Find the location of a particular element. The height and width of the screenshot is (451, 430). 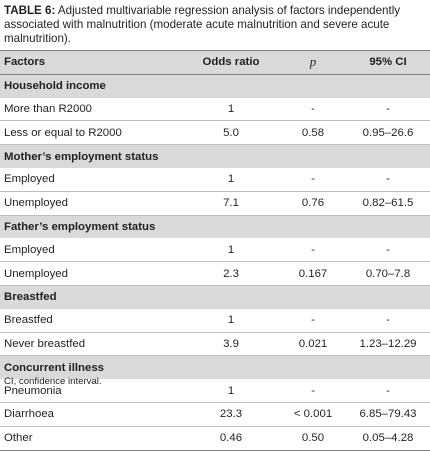

header-p: p is located at coordinates (313, 62).